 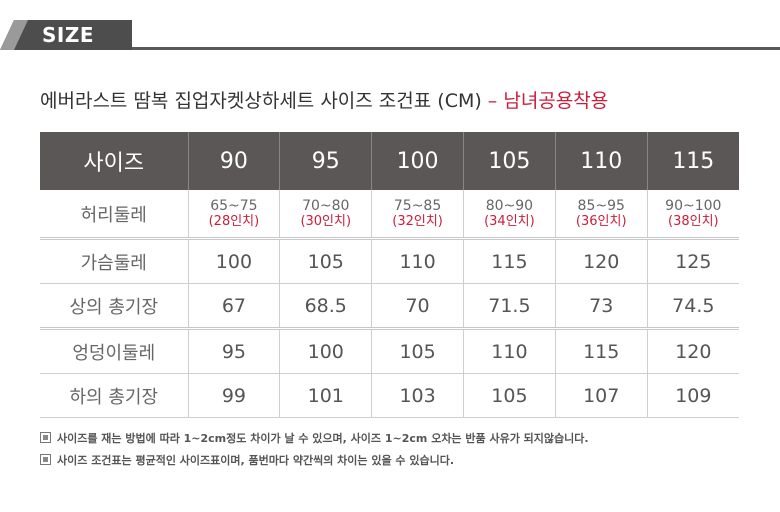 I want to click on table-cell: 101, so click(x=325, y=395).